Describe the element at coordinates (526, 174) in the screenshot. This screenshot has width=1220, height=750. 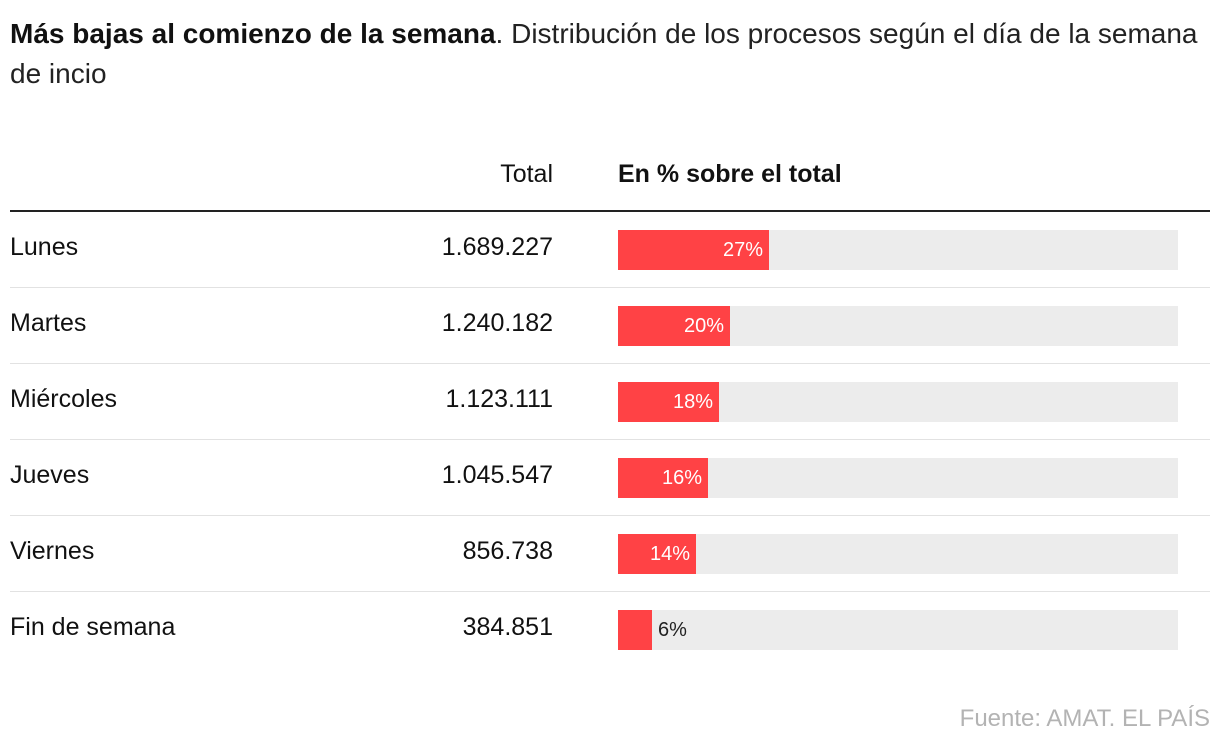
I see `column-header-total: Total` at that location.